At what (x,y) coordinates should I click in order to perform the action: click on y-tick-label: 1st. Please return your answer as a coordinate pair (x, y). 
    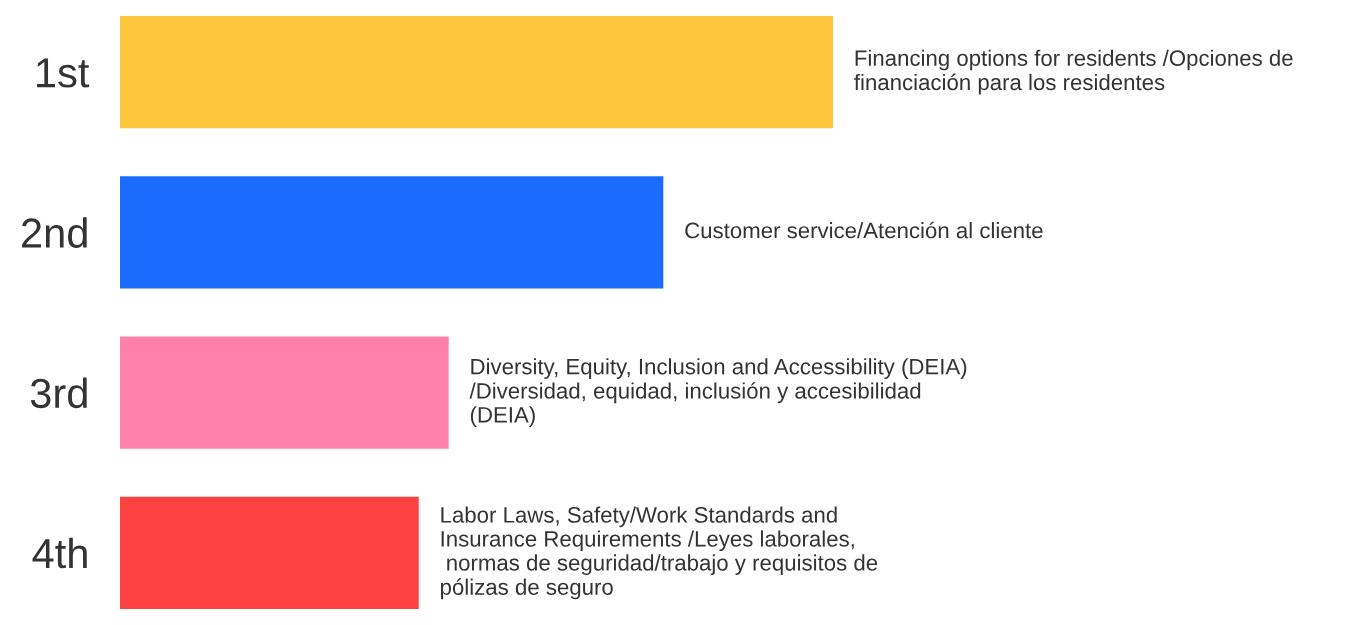
    Looking at the image, I should click on (63, 73).